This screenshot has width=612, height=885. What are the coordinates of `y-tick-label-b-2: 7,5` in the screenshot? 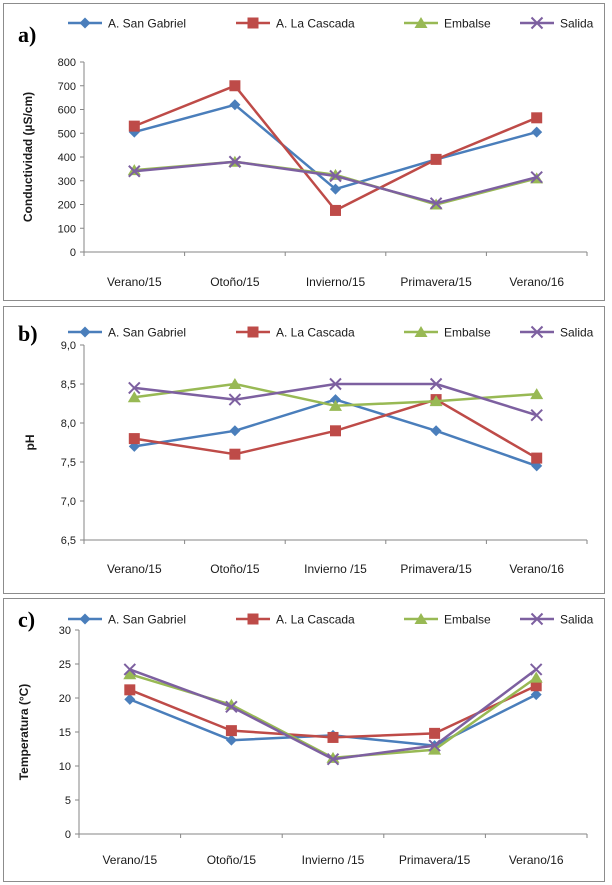 It's located at (68, 463).